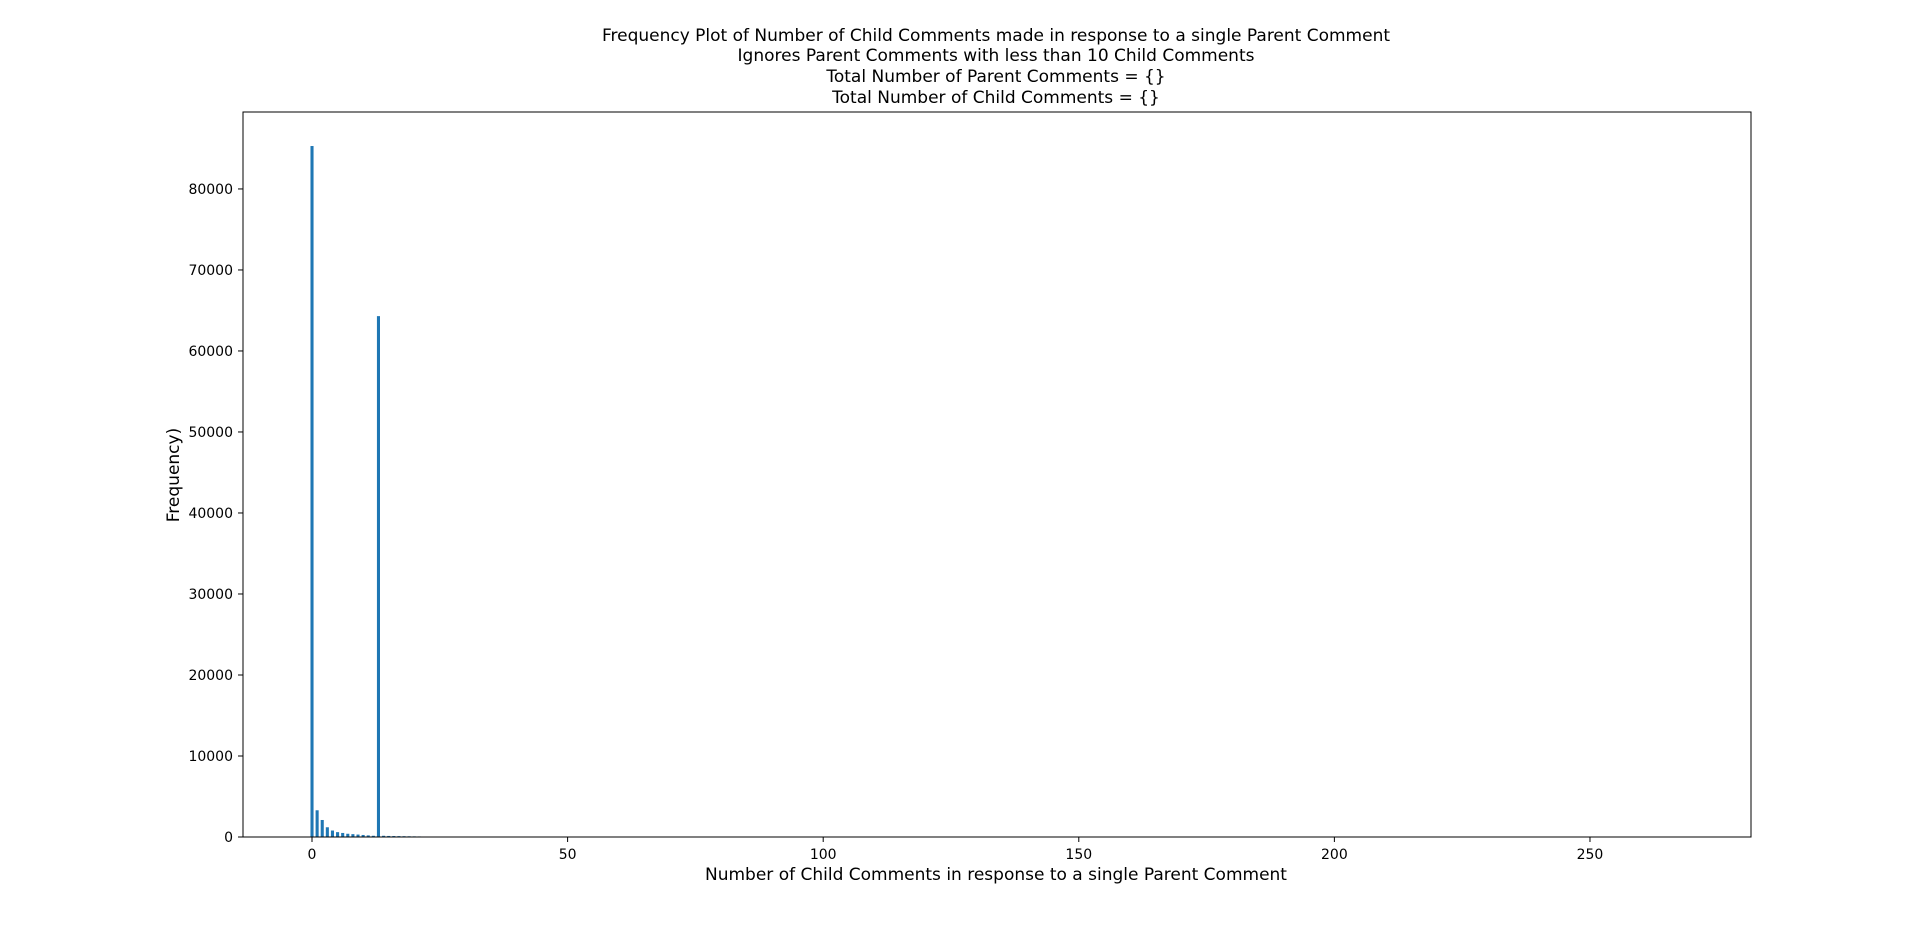  What do you see at coordinates (1078, 855) in the screenshot?
I see `x-tick-label: 150` at bounding box center [1078, 855].